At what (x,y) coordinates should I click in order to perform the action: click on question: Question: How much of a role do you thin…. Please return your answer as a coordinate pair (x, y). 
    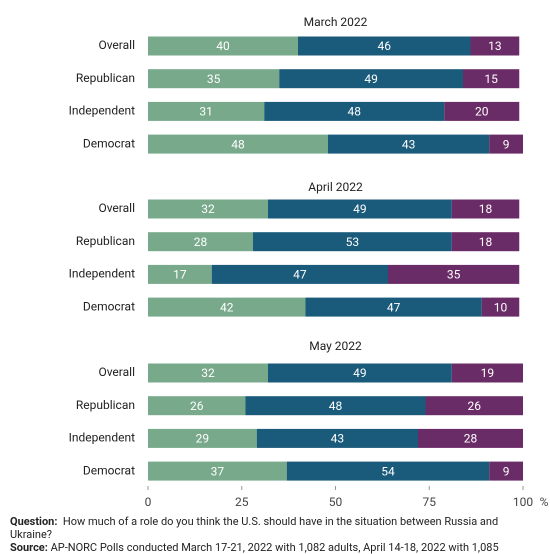
    Looking at the image, I should click on (275, 528).